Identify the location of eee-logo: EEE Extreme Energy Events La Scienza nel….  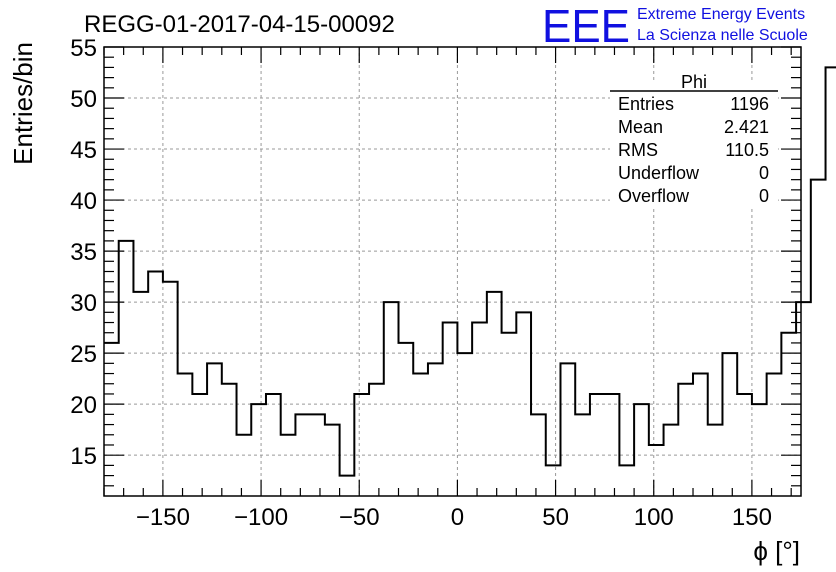
(675, 26).